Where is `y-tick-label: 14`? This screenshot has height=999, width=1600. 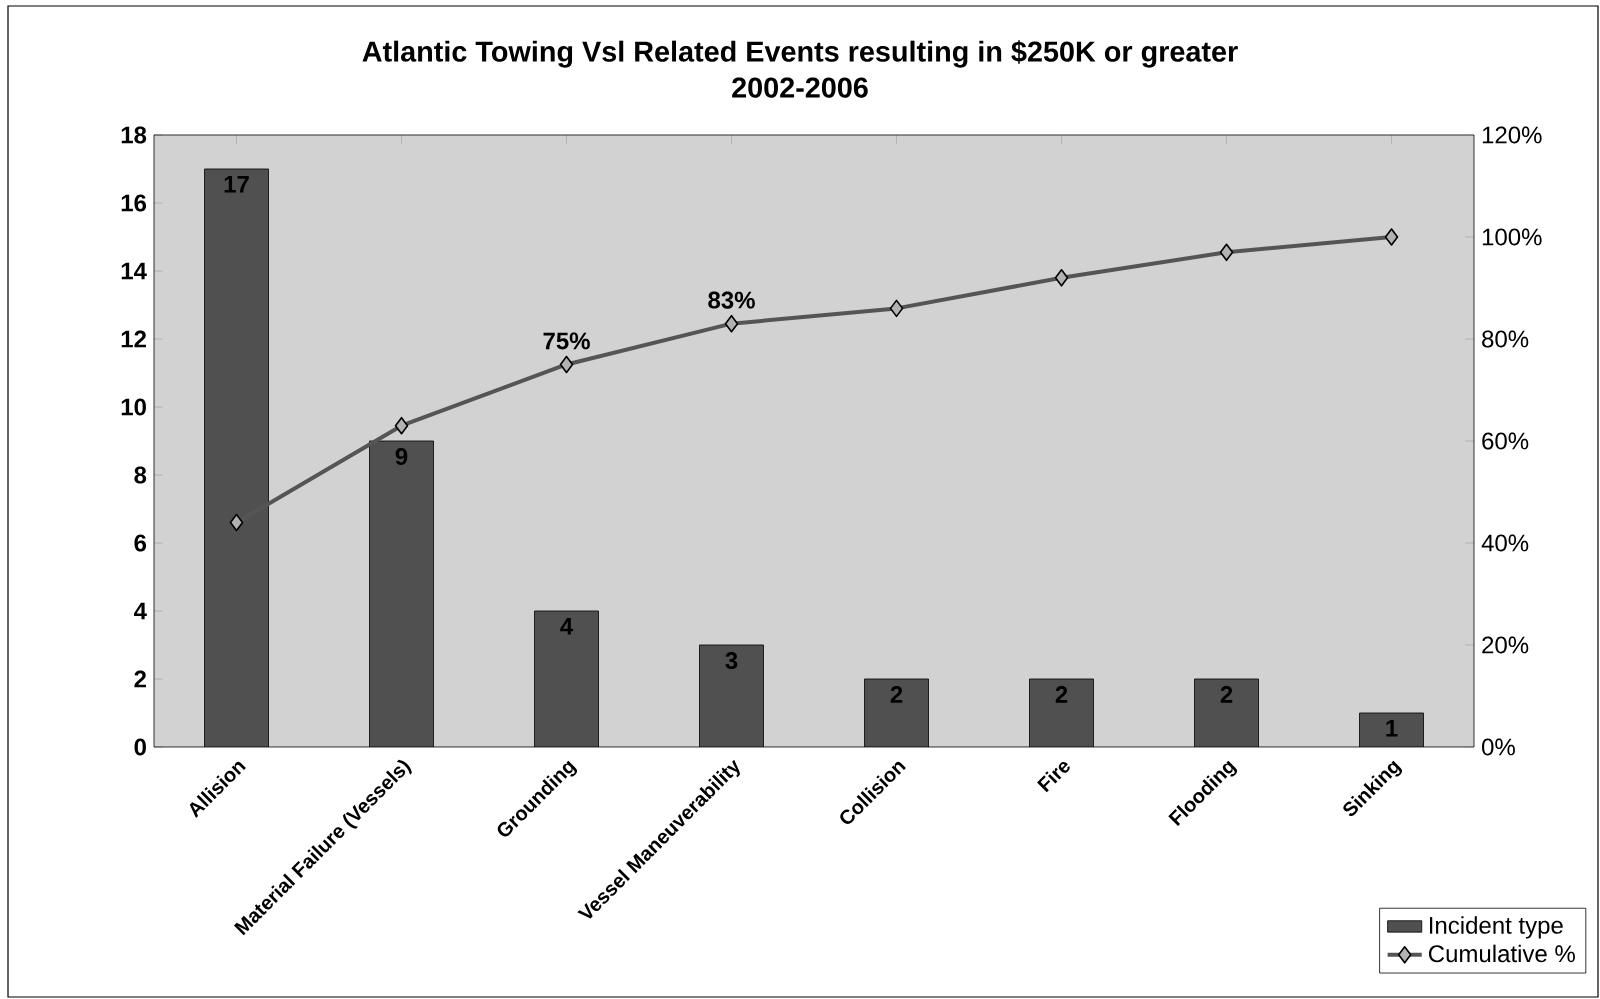
y-tick-label: 14 is located at coordinates (134, 271).